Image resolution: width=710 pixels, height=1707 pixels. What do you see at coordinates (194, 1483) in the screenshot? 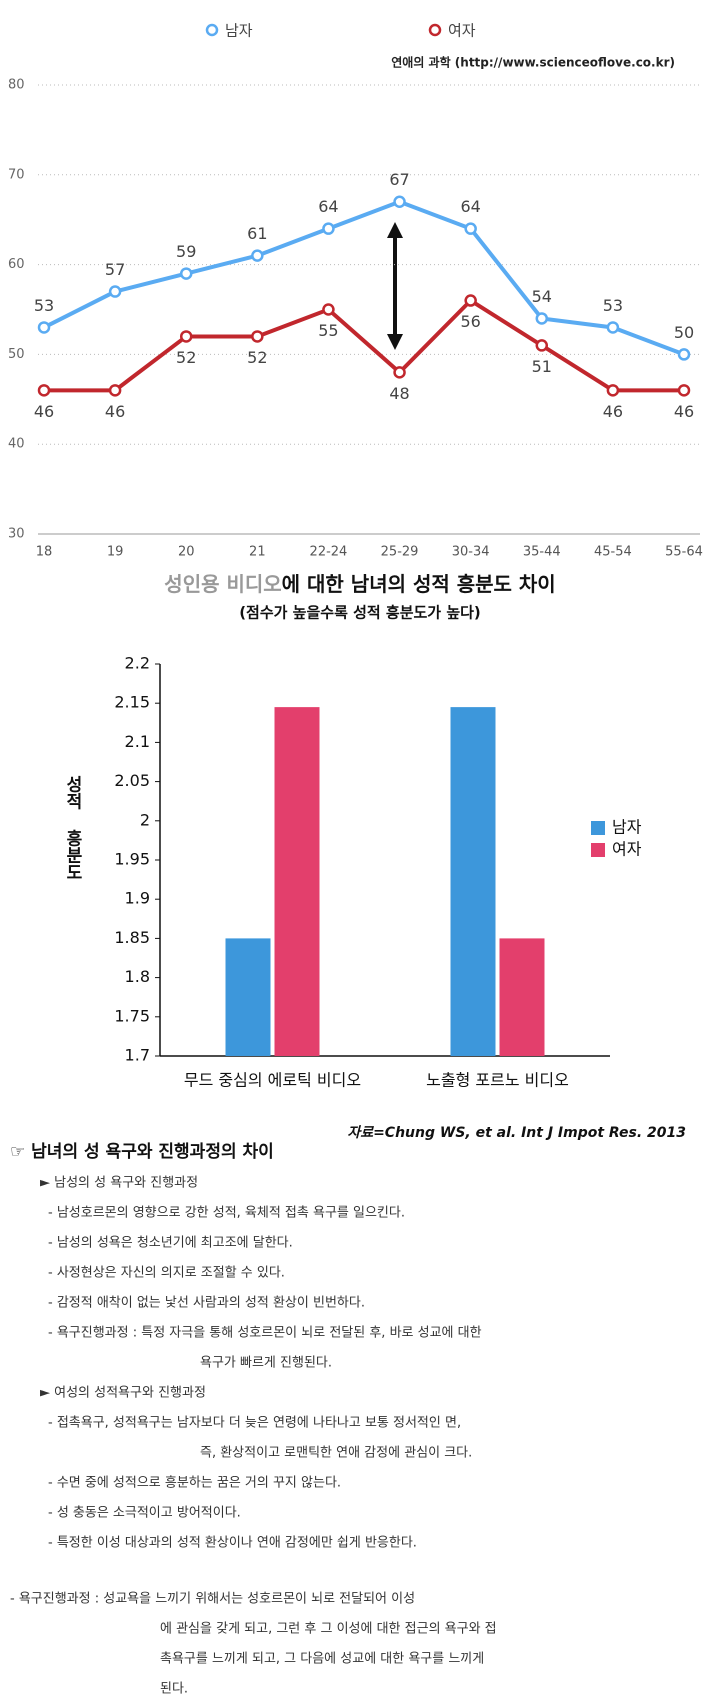
I see `item: - 수면 중에 성적으로 흥분하는 꿈은 거의 꾸지 않는다.` at bounding box center [194, 1483].